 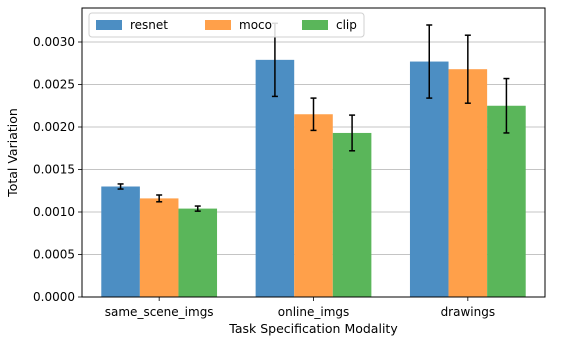 What do you see at coordinates (12, 153) in the screenshot?
I see `y-axis-label: Total Variation` at bounding box center [12, 153].